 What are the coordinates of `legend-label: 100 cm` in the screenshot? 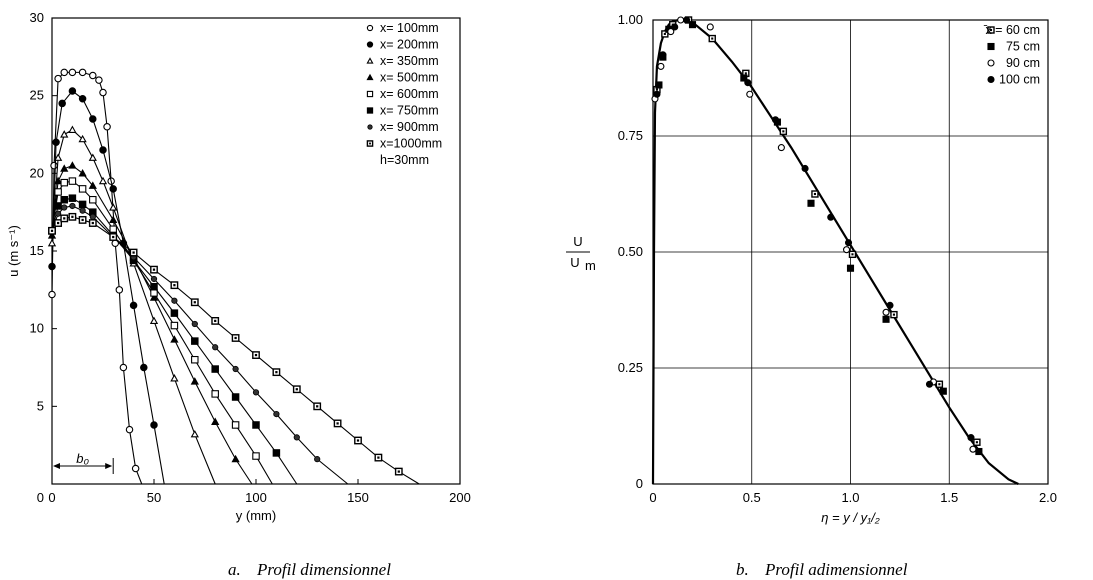 It's located at (1019, 80).